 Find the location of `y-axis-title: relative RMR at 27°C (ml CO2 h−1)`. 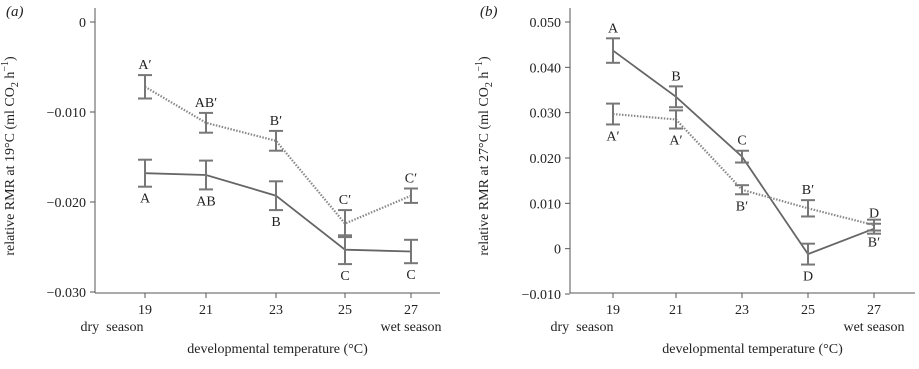

y-axis-title: relative RMR at 27°C (ml CO2 h−1) is located at coordinates (484, 156).